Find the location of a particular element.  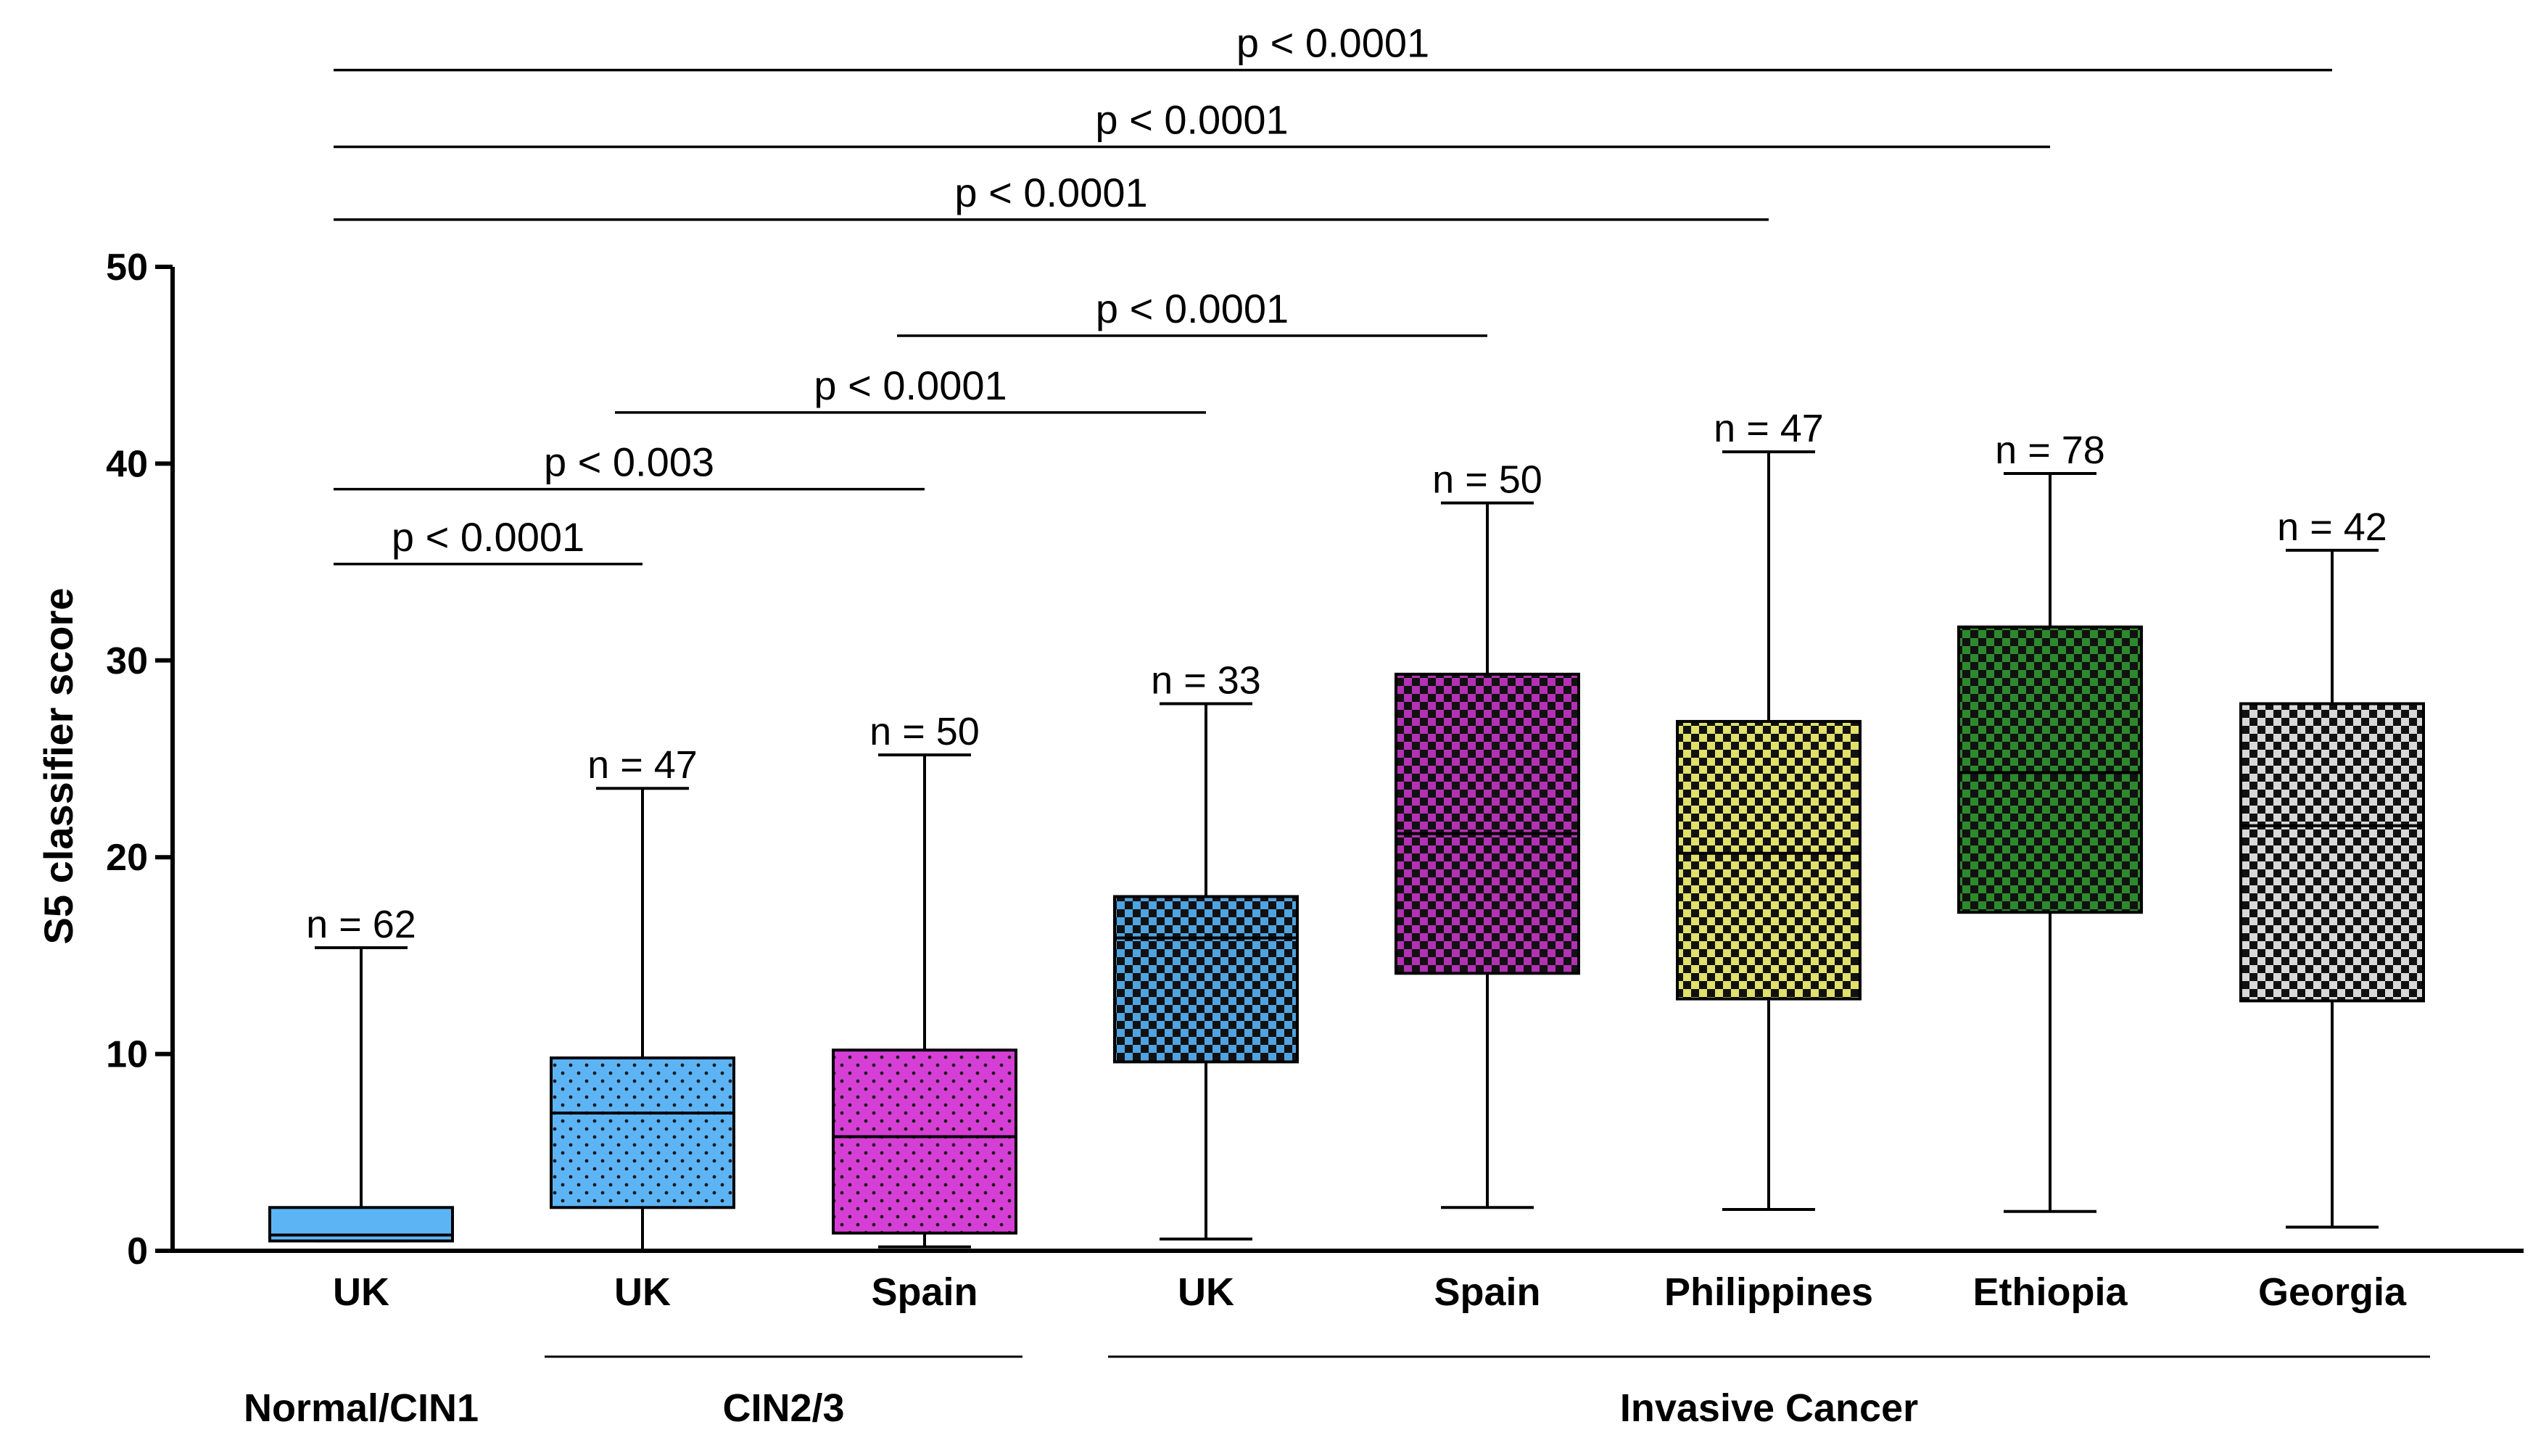

y-tick-label: 40 is located at coordinates (127, 464).